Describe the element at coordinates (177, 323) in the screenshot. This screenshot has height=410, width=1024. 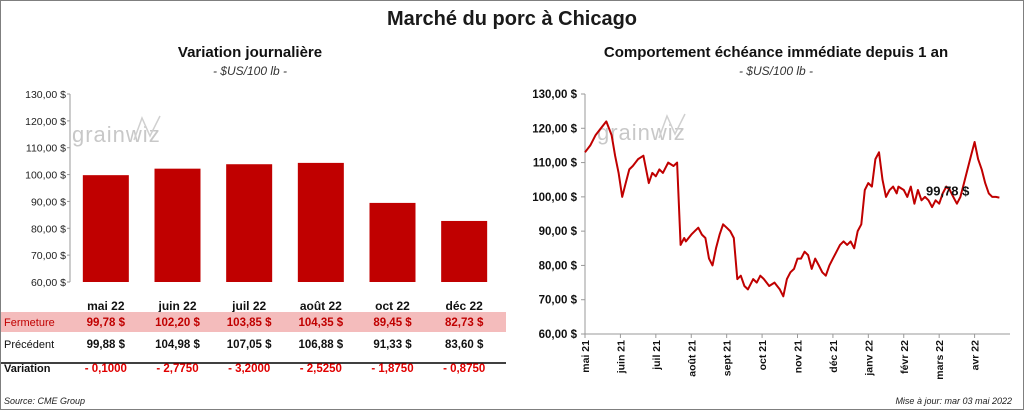
I see `table-cell: 102,20 $` at that location.